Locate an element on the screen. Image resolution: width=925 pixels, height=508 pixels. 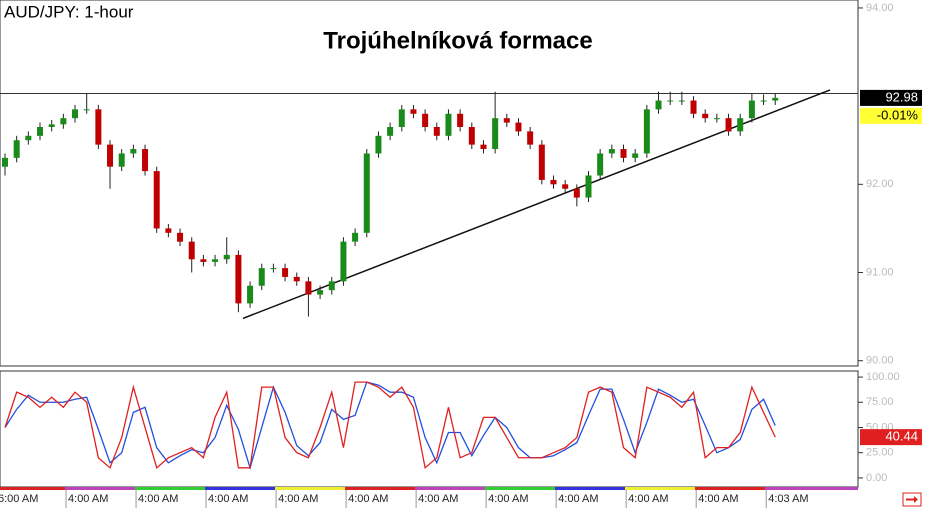
price-label: 92.98 is located at coordinates (901, 96).